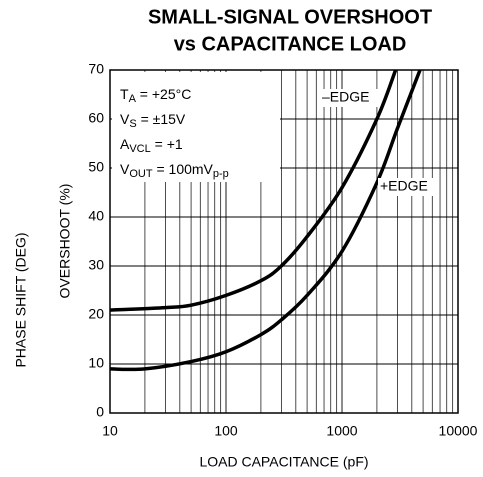 Image resolution: width=483 pixels, height=477 pixels. What do you see at coordinates (65, 241) in the screenshot?
I see `y-axis-label: OVERSHOOT (%)` at bounding box center [65, 241].